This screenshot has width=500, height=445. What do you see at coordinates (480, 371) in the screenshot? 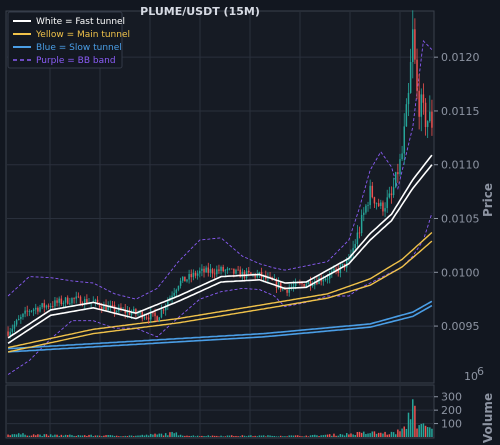
I see `volume-multiplier-exponent: 6` at bounding box center [480, 371].